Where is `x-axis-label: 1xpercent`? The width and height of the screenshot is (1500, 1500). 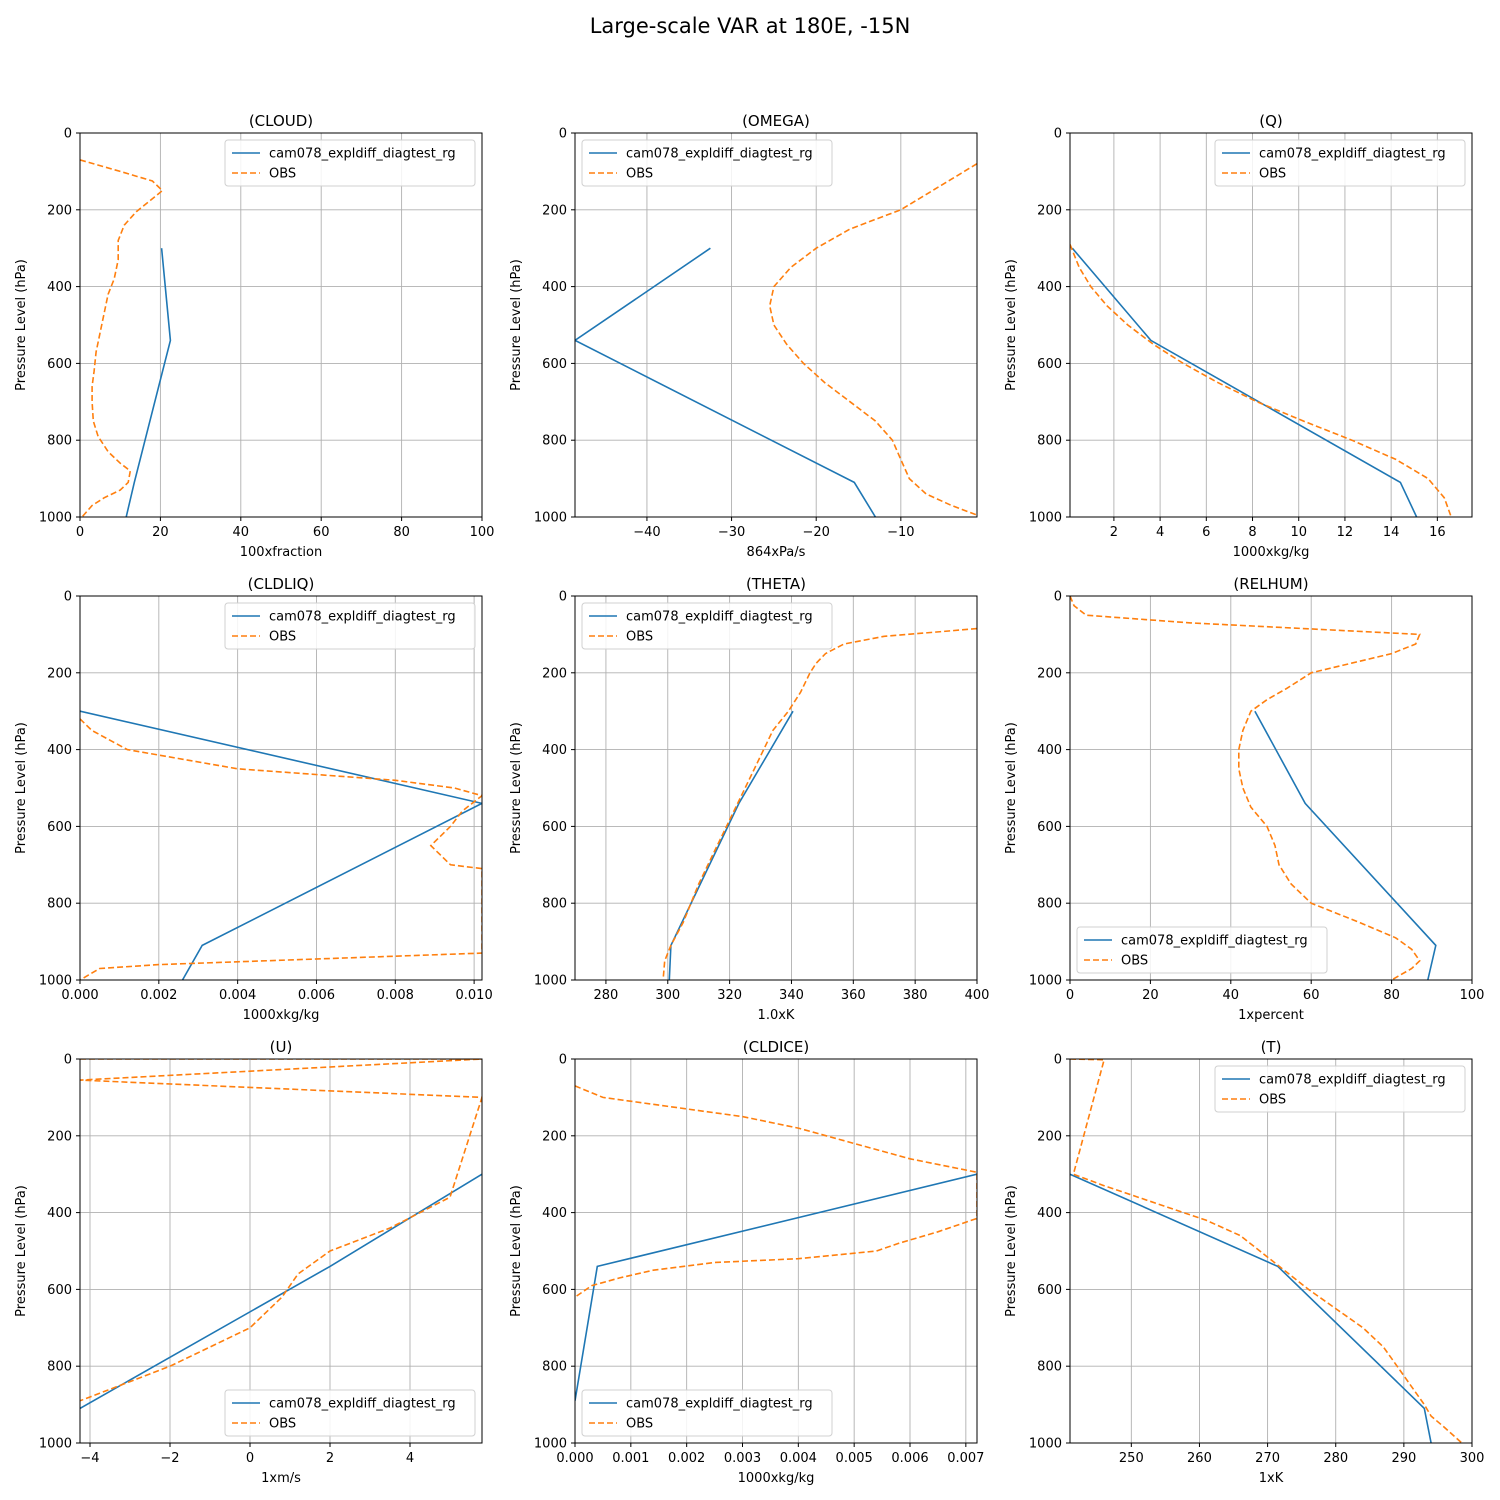
x-axis-label: 1xpercent is located at coordinates (1271, 1015).